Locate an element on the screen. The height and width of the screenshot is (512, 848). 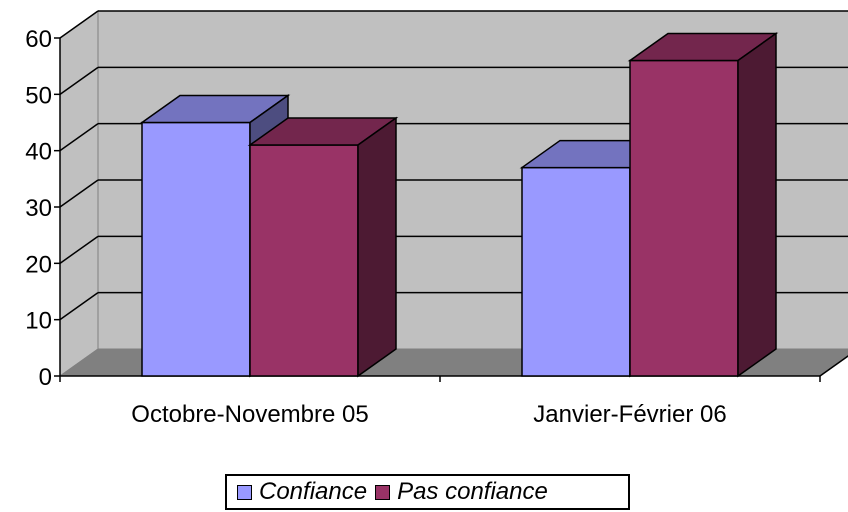
legend-item-series-2: Pas confiance is located at coordinates (461, 492).